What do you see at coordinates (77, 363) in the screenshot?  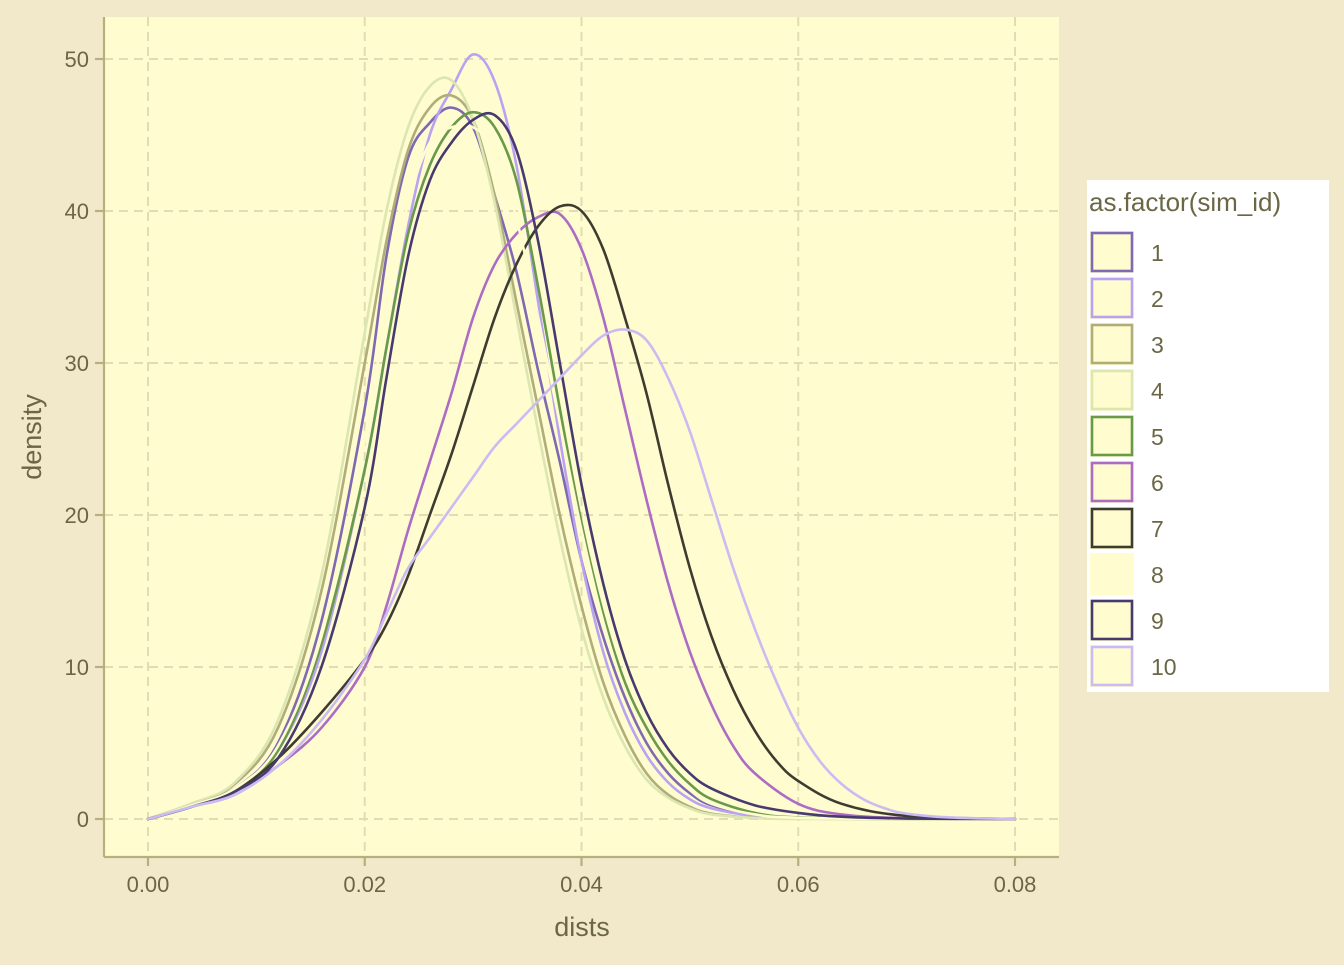 I see `y-tick-label: 30` at bounding box center [77, 363].